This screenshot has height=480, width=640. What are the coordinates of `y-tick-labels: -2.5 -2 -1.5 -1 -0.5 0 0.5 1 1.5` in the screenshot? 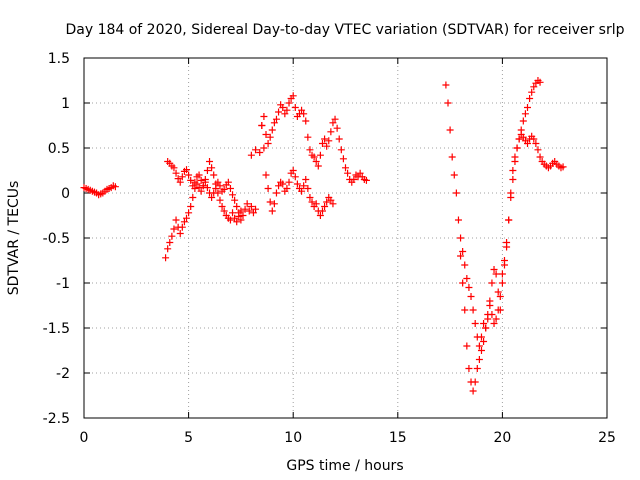 It's located at (56, 239).